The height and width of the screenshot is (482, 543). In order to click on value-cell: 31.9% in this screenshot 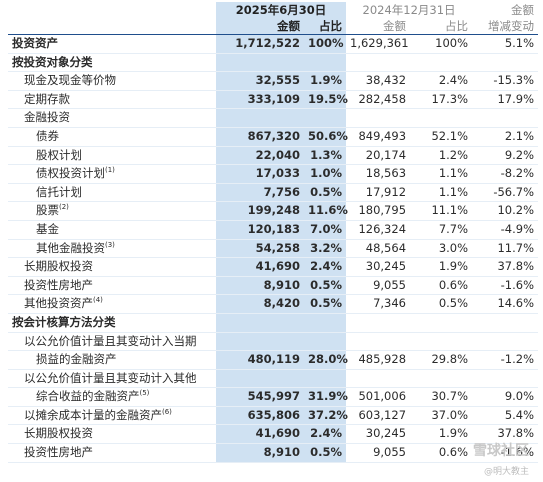, I will do `click(326, 397)`.